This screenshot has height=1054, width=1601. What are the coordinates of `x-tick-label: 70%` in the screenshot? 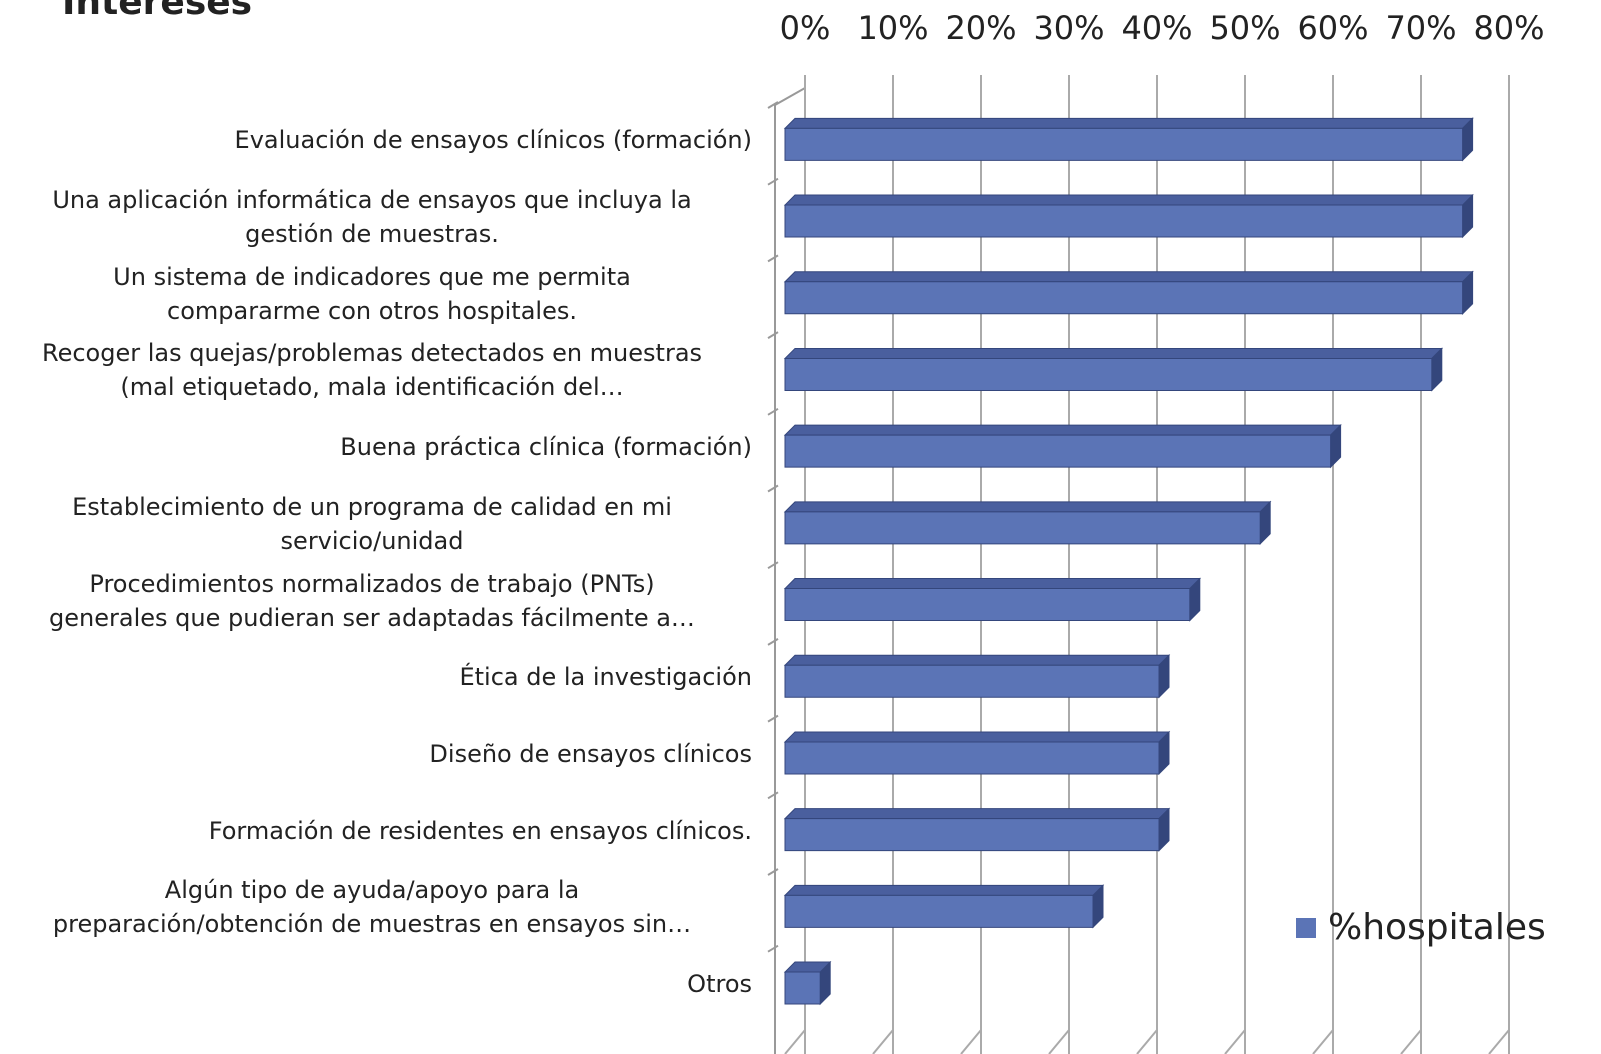 It's located at (1420, 28).